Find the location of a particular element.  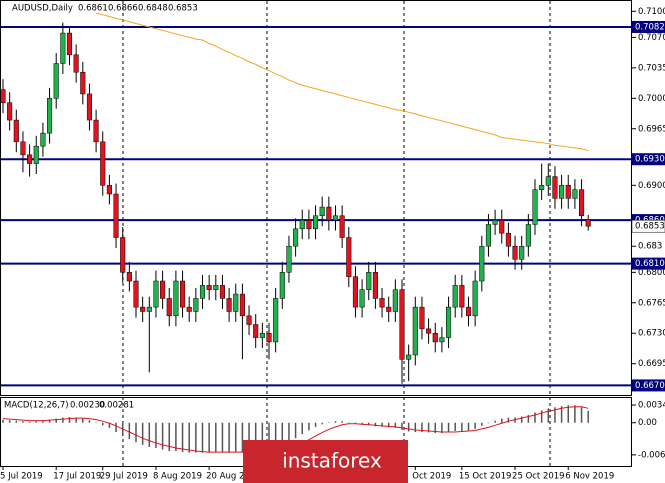

level-label: 0.6810 is located at coordinates (650, 264).